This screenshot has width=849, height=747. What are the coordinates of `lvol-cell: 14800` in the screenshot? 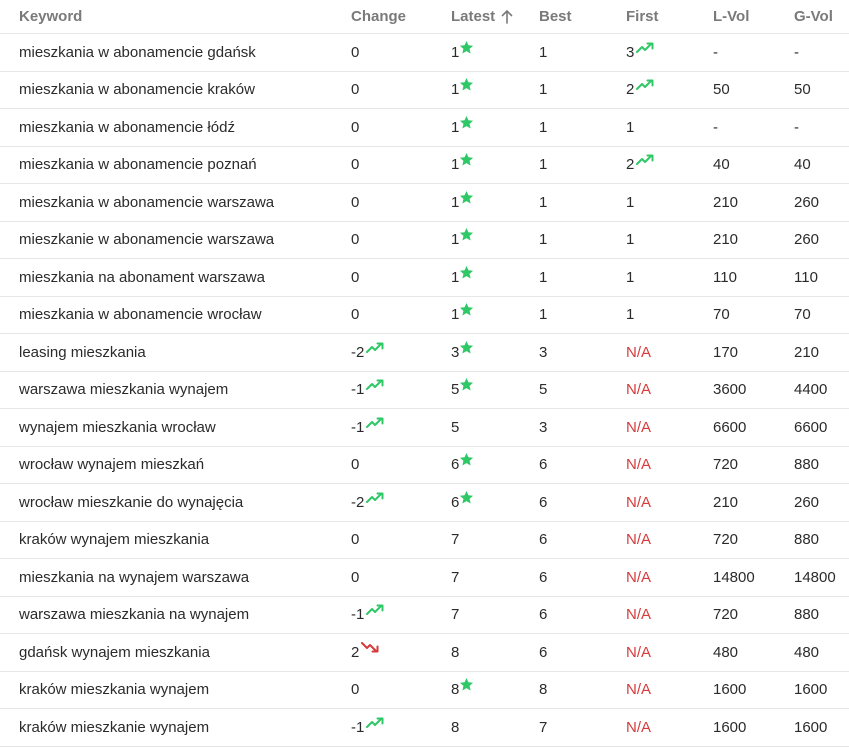 It's located at (734, 577).